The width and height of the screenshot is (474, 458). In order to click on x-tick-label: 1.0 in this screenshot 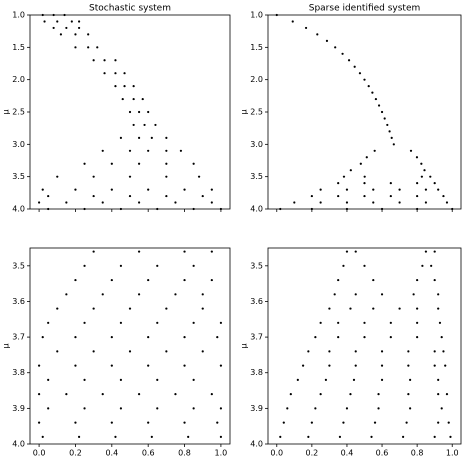, I will do `click(452, 453)`.